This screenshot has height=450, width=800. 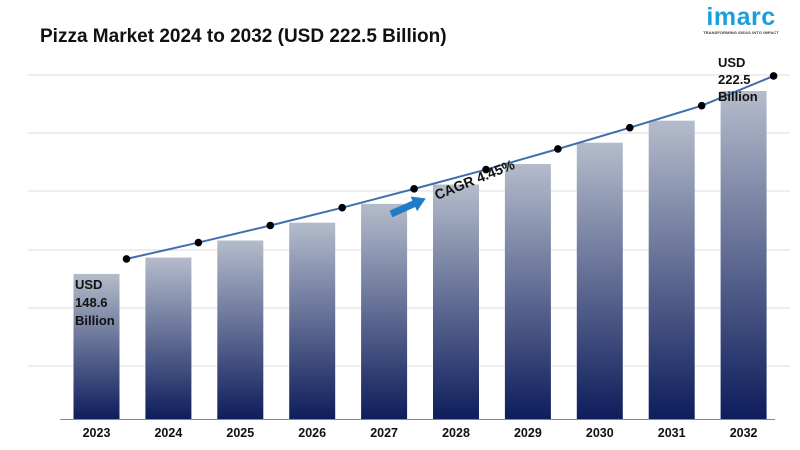 What do you see at coordinates (528, 433) in the screenshot?
I see `x-tick-label: 2029` at bounding box center [528, 433].